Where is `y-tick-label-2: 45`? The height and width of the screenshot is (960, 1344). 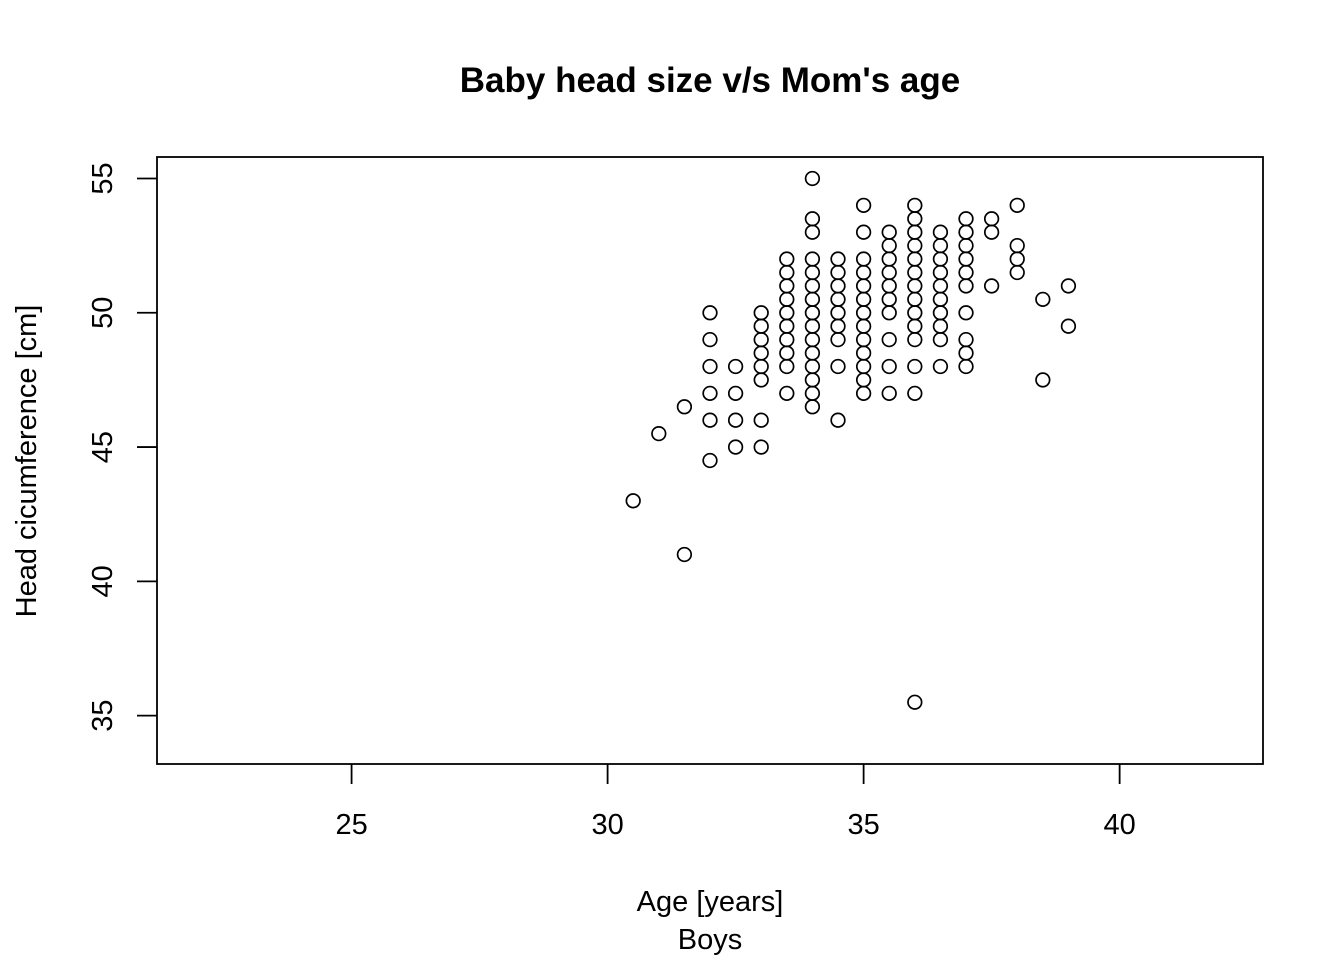
y-tick-label-2: 45 is located at coordinates (103, 447).